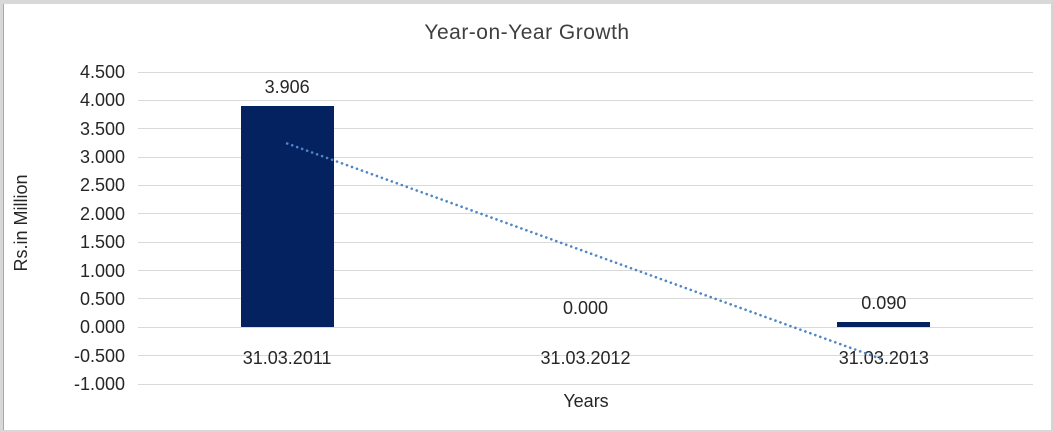  What do you see at coordinates (527, 32) in the screenshot?
I see `chart-title: Year-on-Year Growth` at bounding box center [527, 32].